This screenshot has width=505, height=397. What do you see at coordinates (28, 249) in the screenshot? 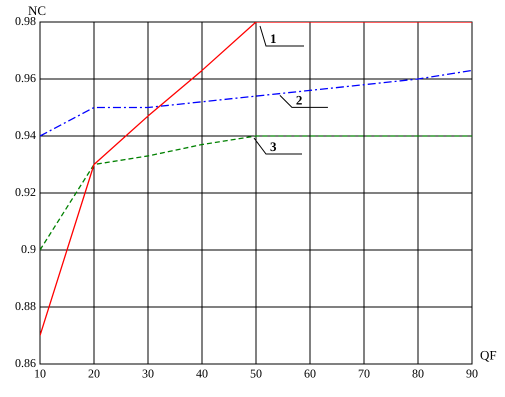
I see `y-tick-label: 0.9` at bounding box center [28, 249].